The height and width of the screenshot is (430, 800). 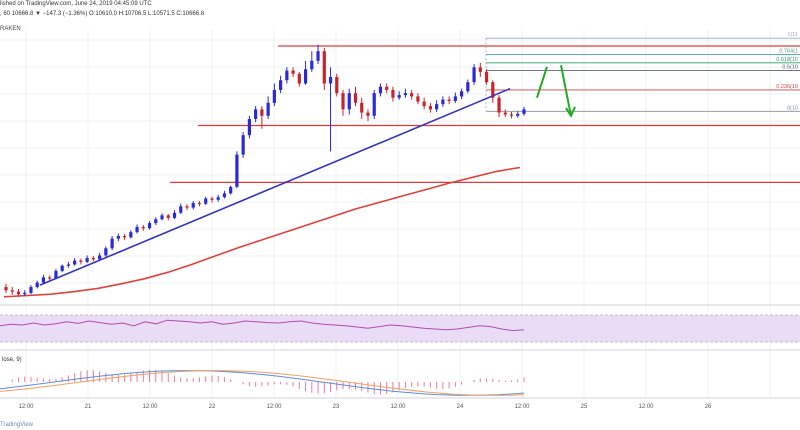 What do you see at coordinates (556, 91) in the screenshot?
I see `forecast-arrows` at bounding box center [556, 91].